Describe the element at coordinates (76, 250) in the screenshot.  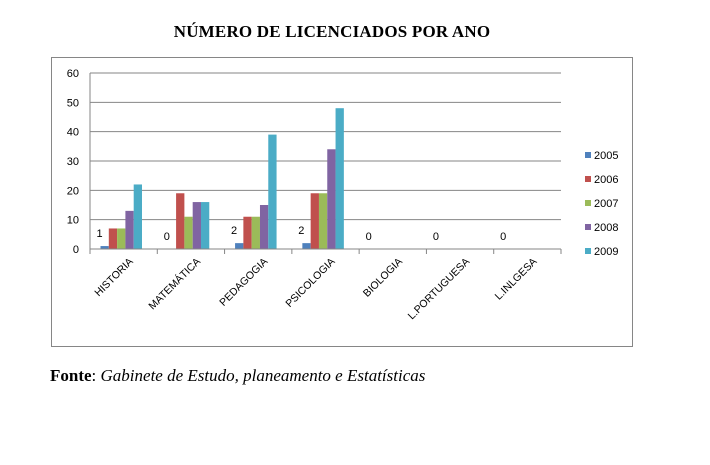
I see `y-tick-label: 0` at that location.